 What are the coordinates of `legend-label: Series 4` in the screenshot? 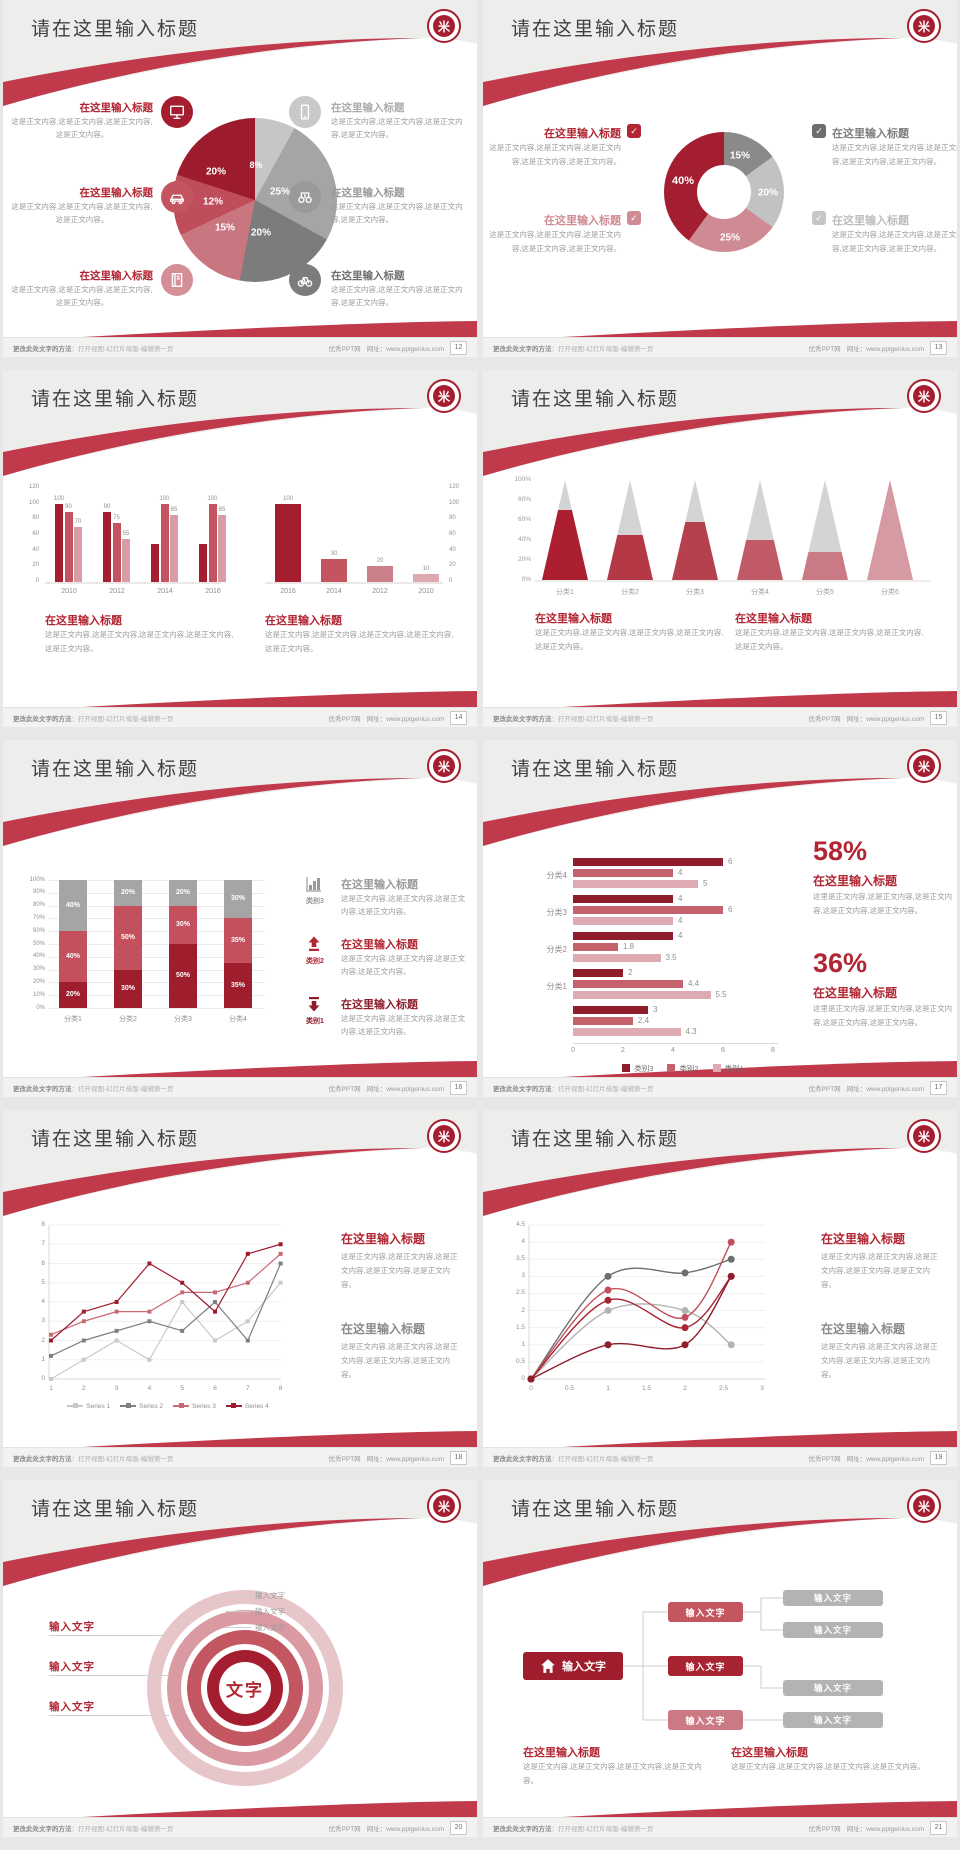 It's located at (256, 1406).